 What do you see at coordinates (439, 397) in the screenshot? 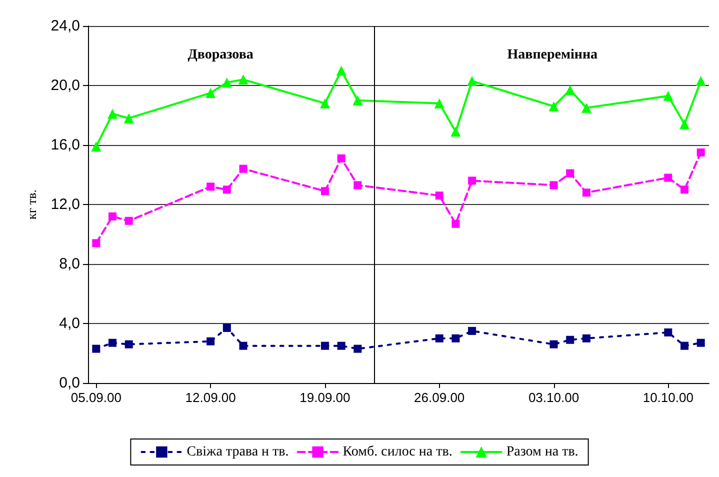
I see `x-tick-label: 26.09.00` at bounding box center [439, 397].